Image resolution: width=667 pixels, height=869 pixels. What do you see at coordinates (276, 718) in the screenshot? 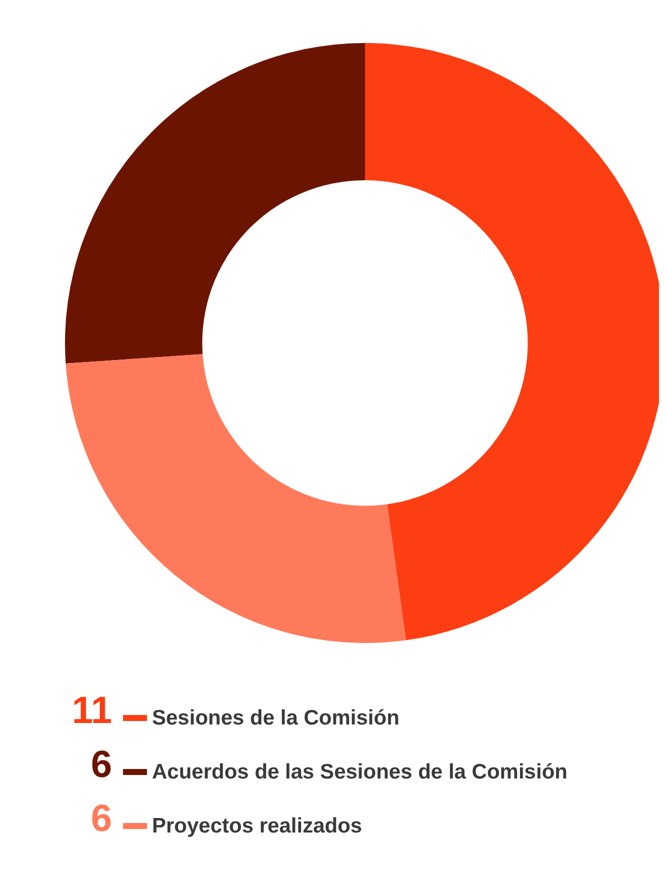
I see `legend-label: Sesiones de la Comisión` at bounding box center [276, 718].